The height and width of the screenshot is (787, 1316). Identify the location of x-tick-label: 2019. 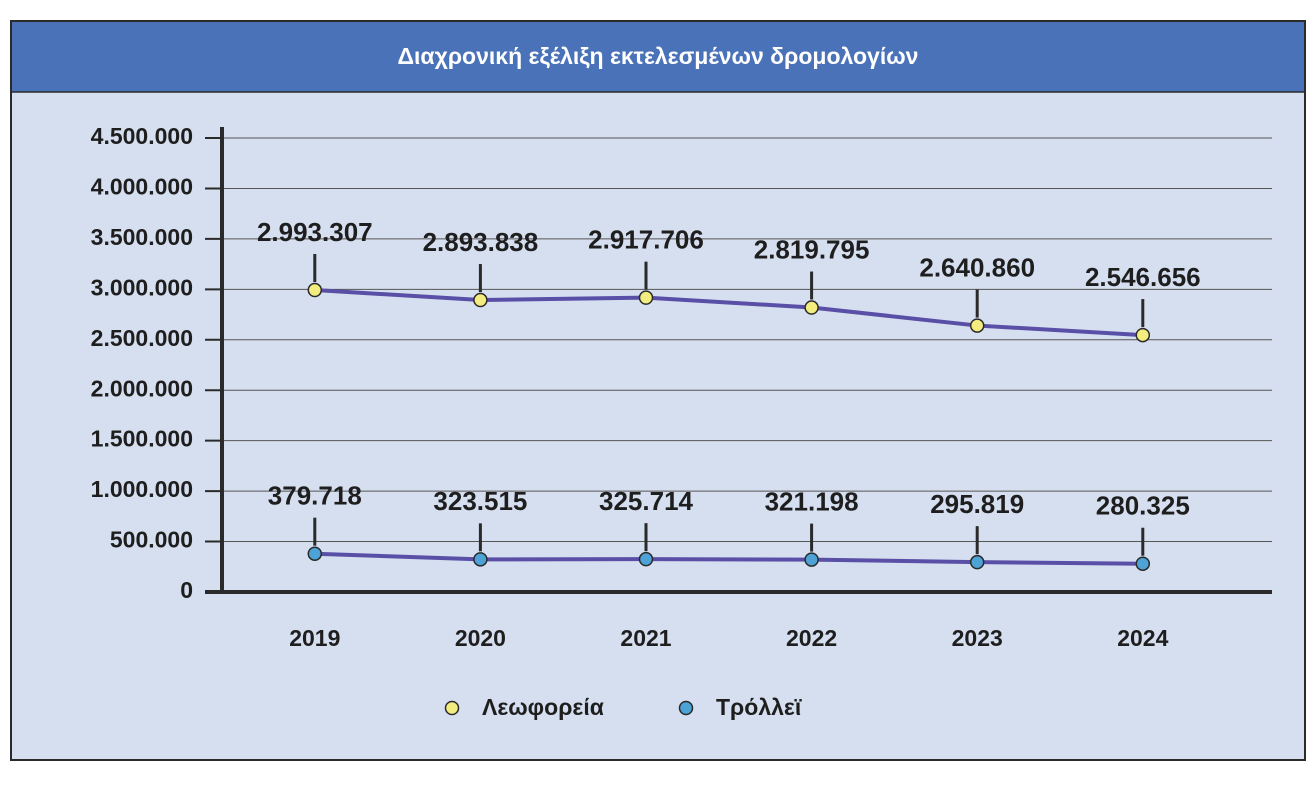
(314, 638).